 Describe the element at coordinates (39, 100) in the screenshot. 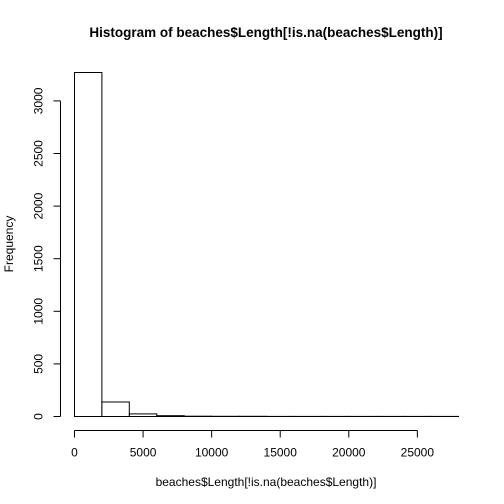

I see `y-tick-label-6: 3000` at that location.